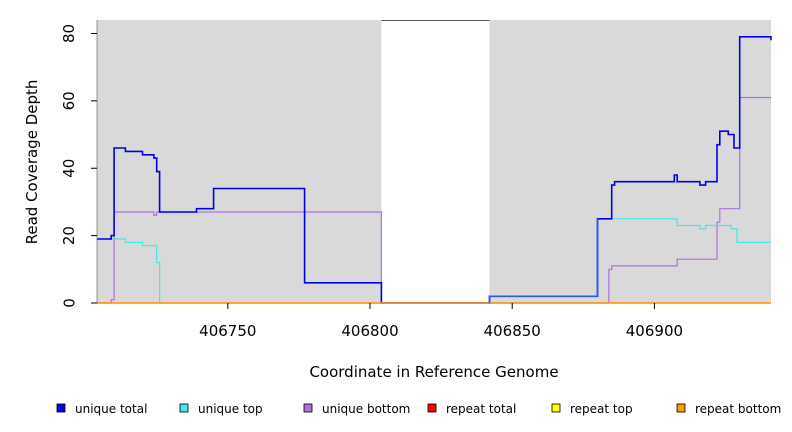 This screenshot has height=432, width=792. What do you see at coordinates (184, 408) in the screenshot?
I see `legend-swatch-unique-top` at bounding box center [184, 408].